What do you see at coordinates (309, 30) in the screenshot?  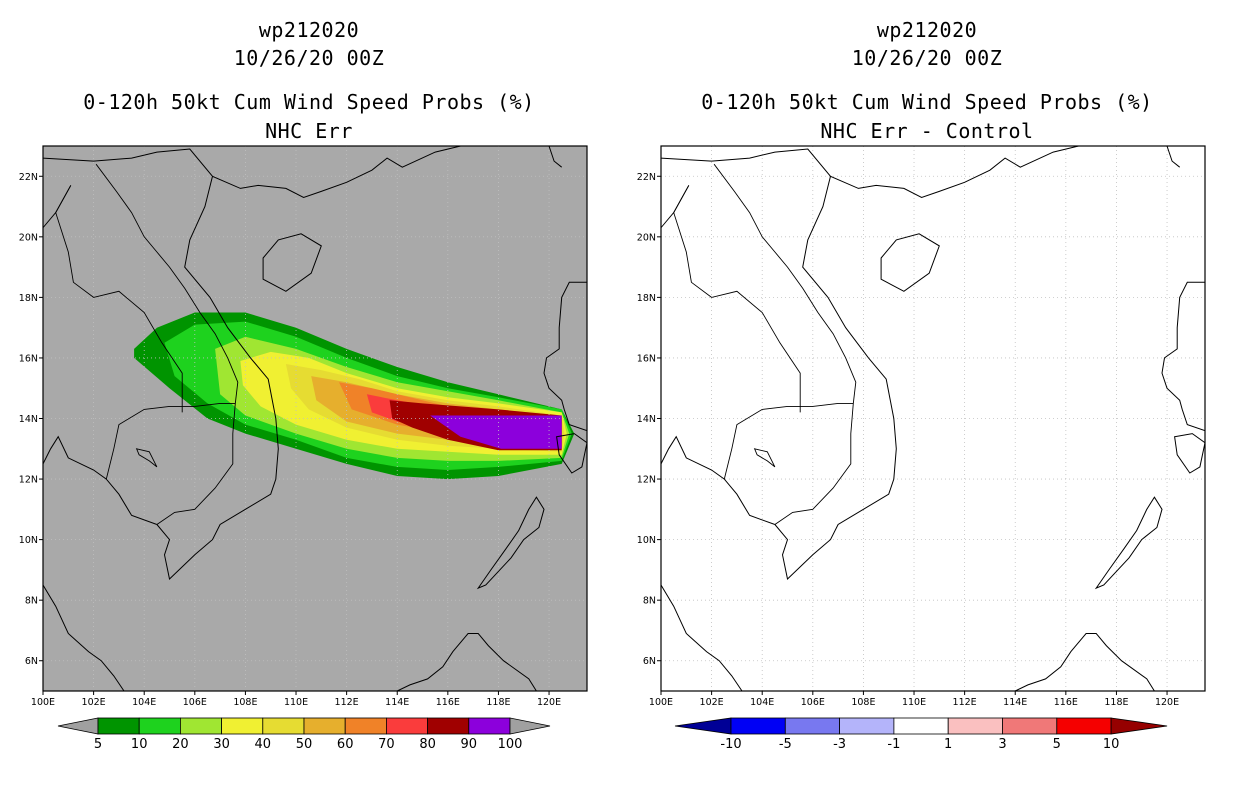 I see `left-title-storm-id: wp212020` at bounding box center [309, 30].